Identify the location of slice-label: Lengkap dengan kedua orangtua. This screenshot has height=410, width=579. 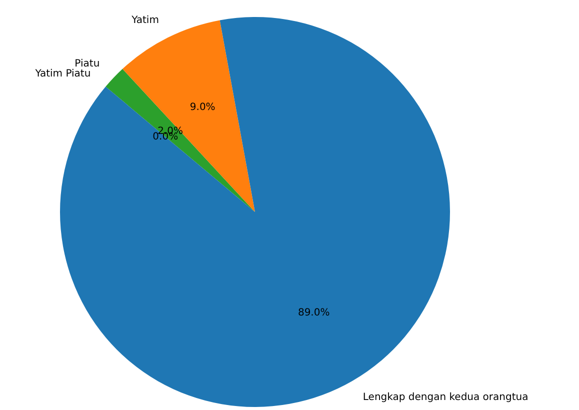
(445, 397).